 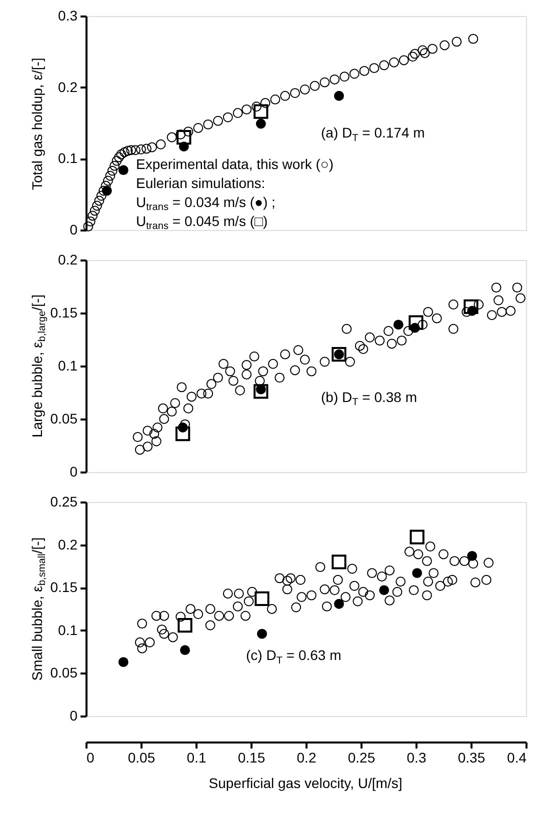 What do you see at coordinates (68, 86) in the screenshot?
I see `y-tick-label: 0.2` at bounding box center [68, 86].